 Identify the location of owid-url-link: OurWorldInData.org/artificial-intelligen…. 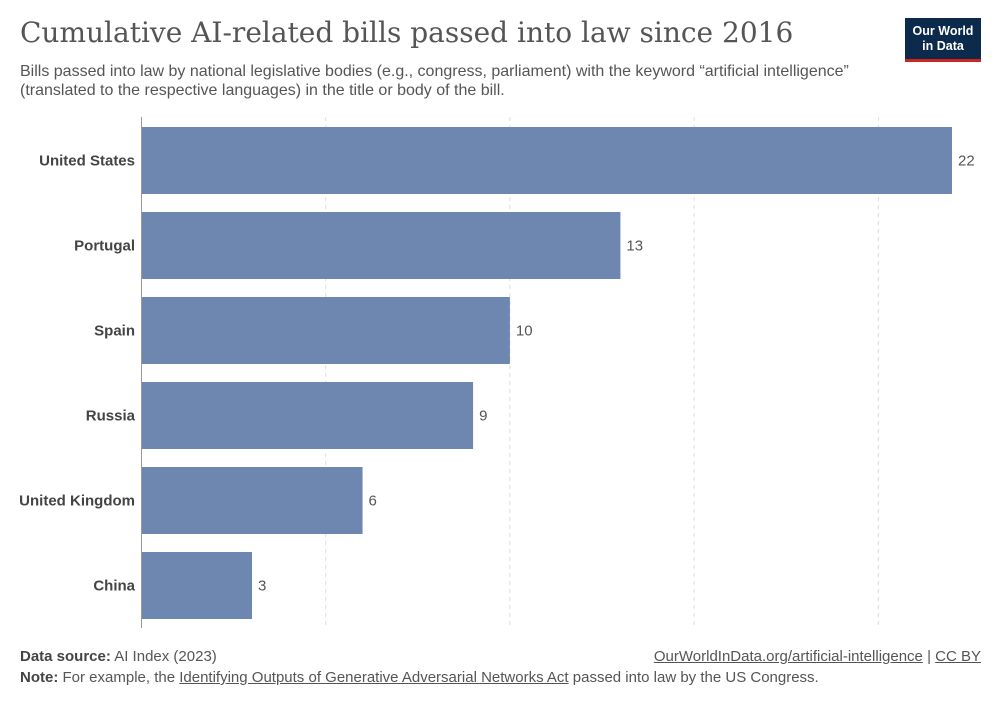
(788, 656).